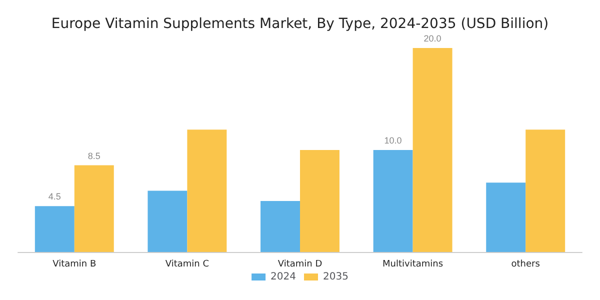 Image resolution: width=600 pixels, height=300 pixels. Describe the element at coordinates (335, 277) in the screenshot. I see `legend-label: 2035` at that location.